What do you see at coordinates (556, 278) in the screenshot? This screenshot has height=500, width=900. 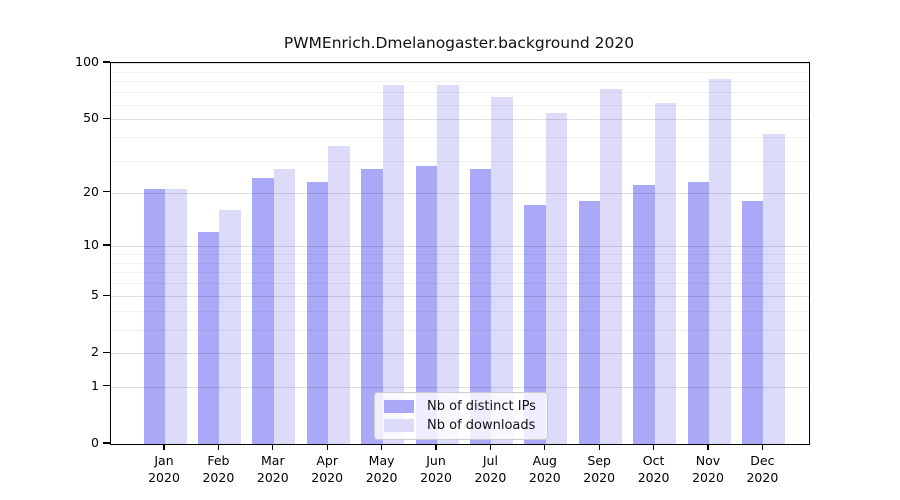 I see `bar-downloads-aug` at bounding box center [556, 278].